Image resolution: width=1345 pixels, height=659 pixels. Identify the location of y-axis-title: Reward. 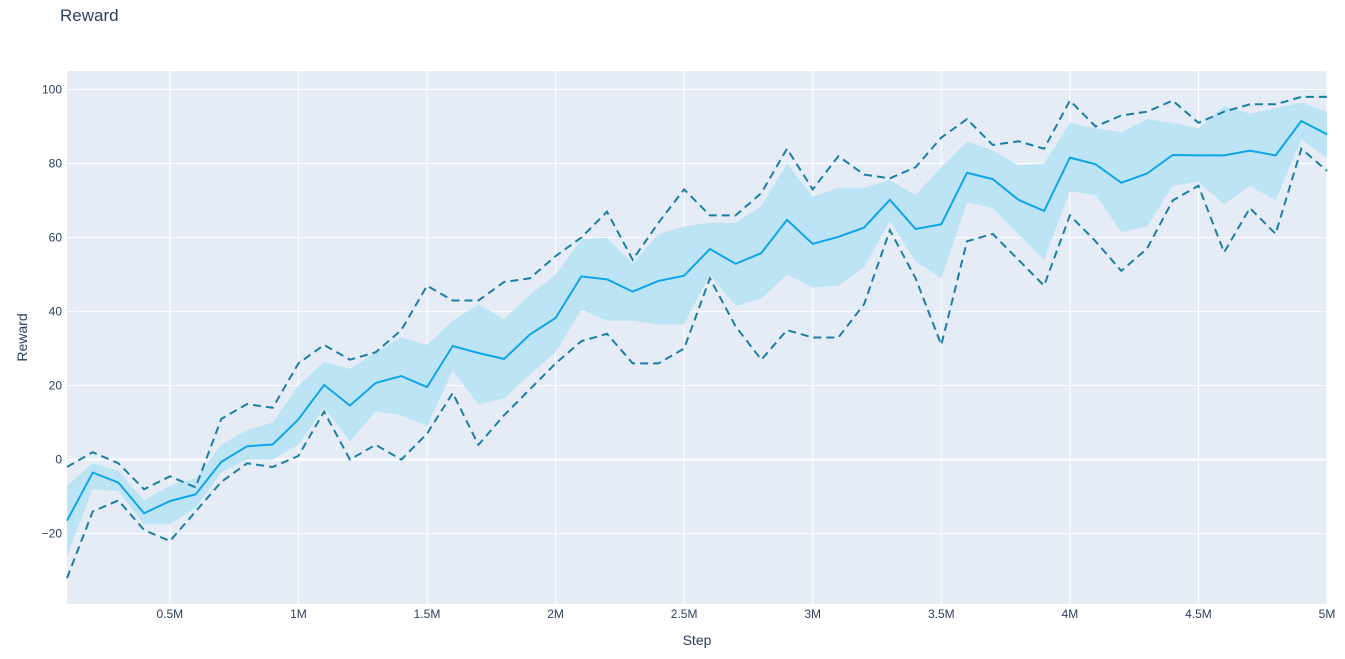
(22, 337).